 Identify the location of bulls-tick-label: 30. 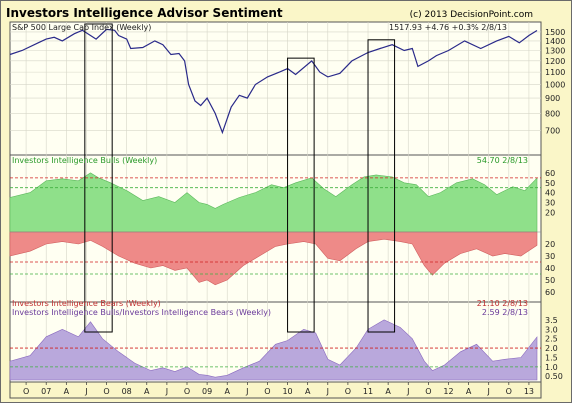
(550, 202).